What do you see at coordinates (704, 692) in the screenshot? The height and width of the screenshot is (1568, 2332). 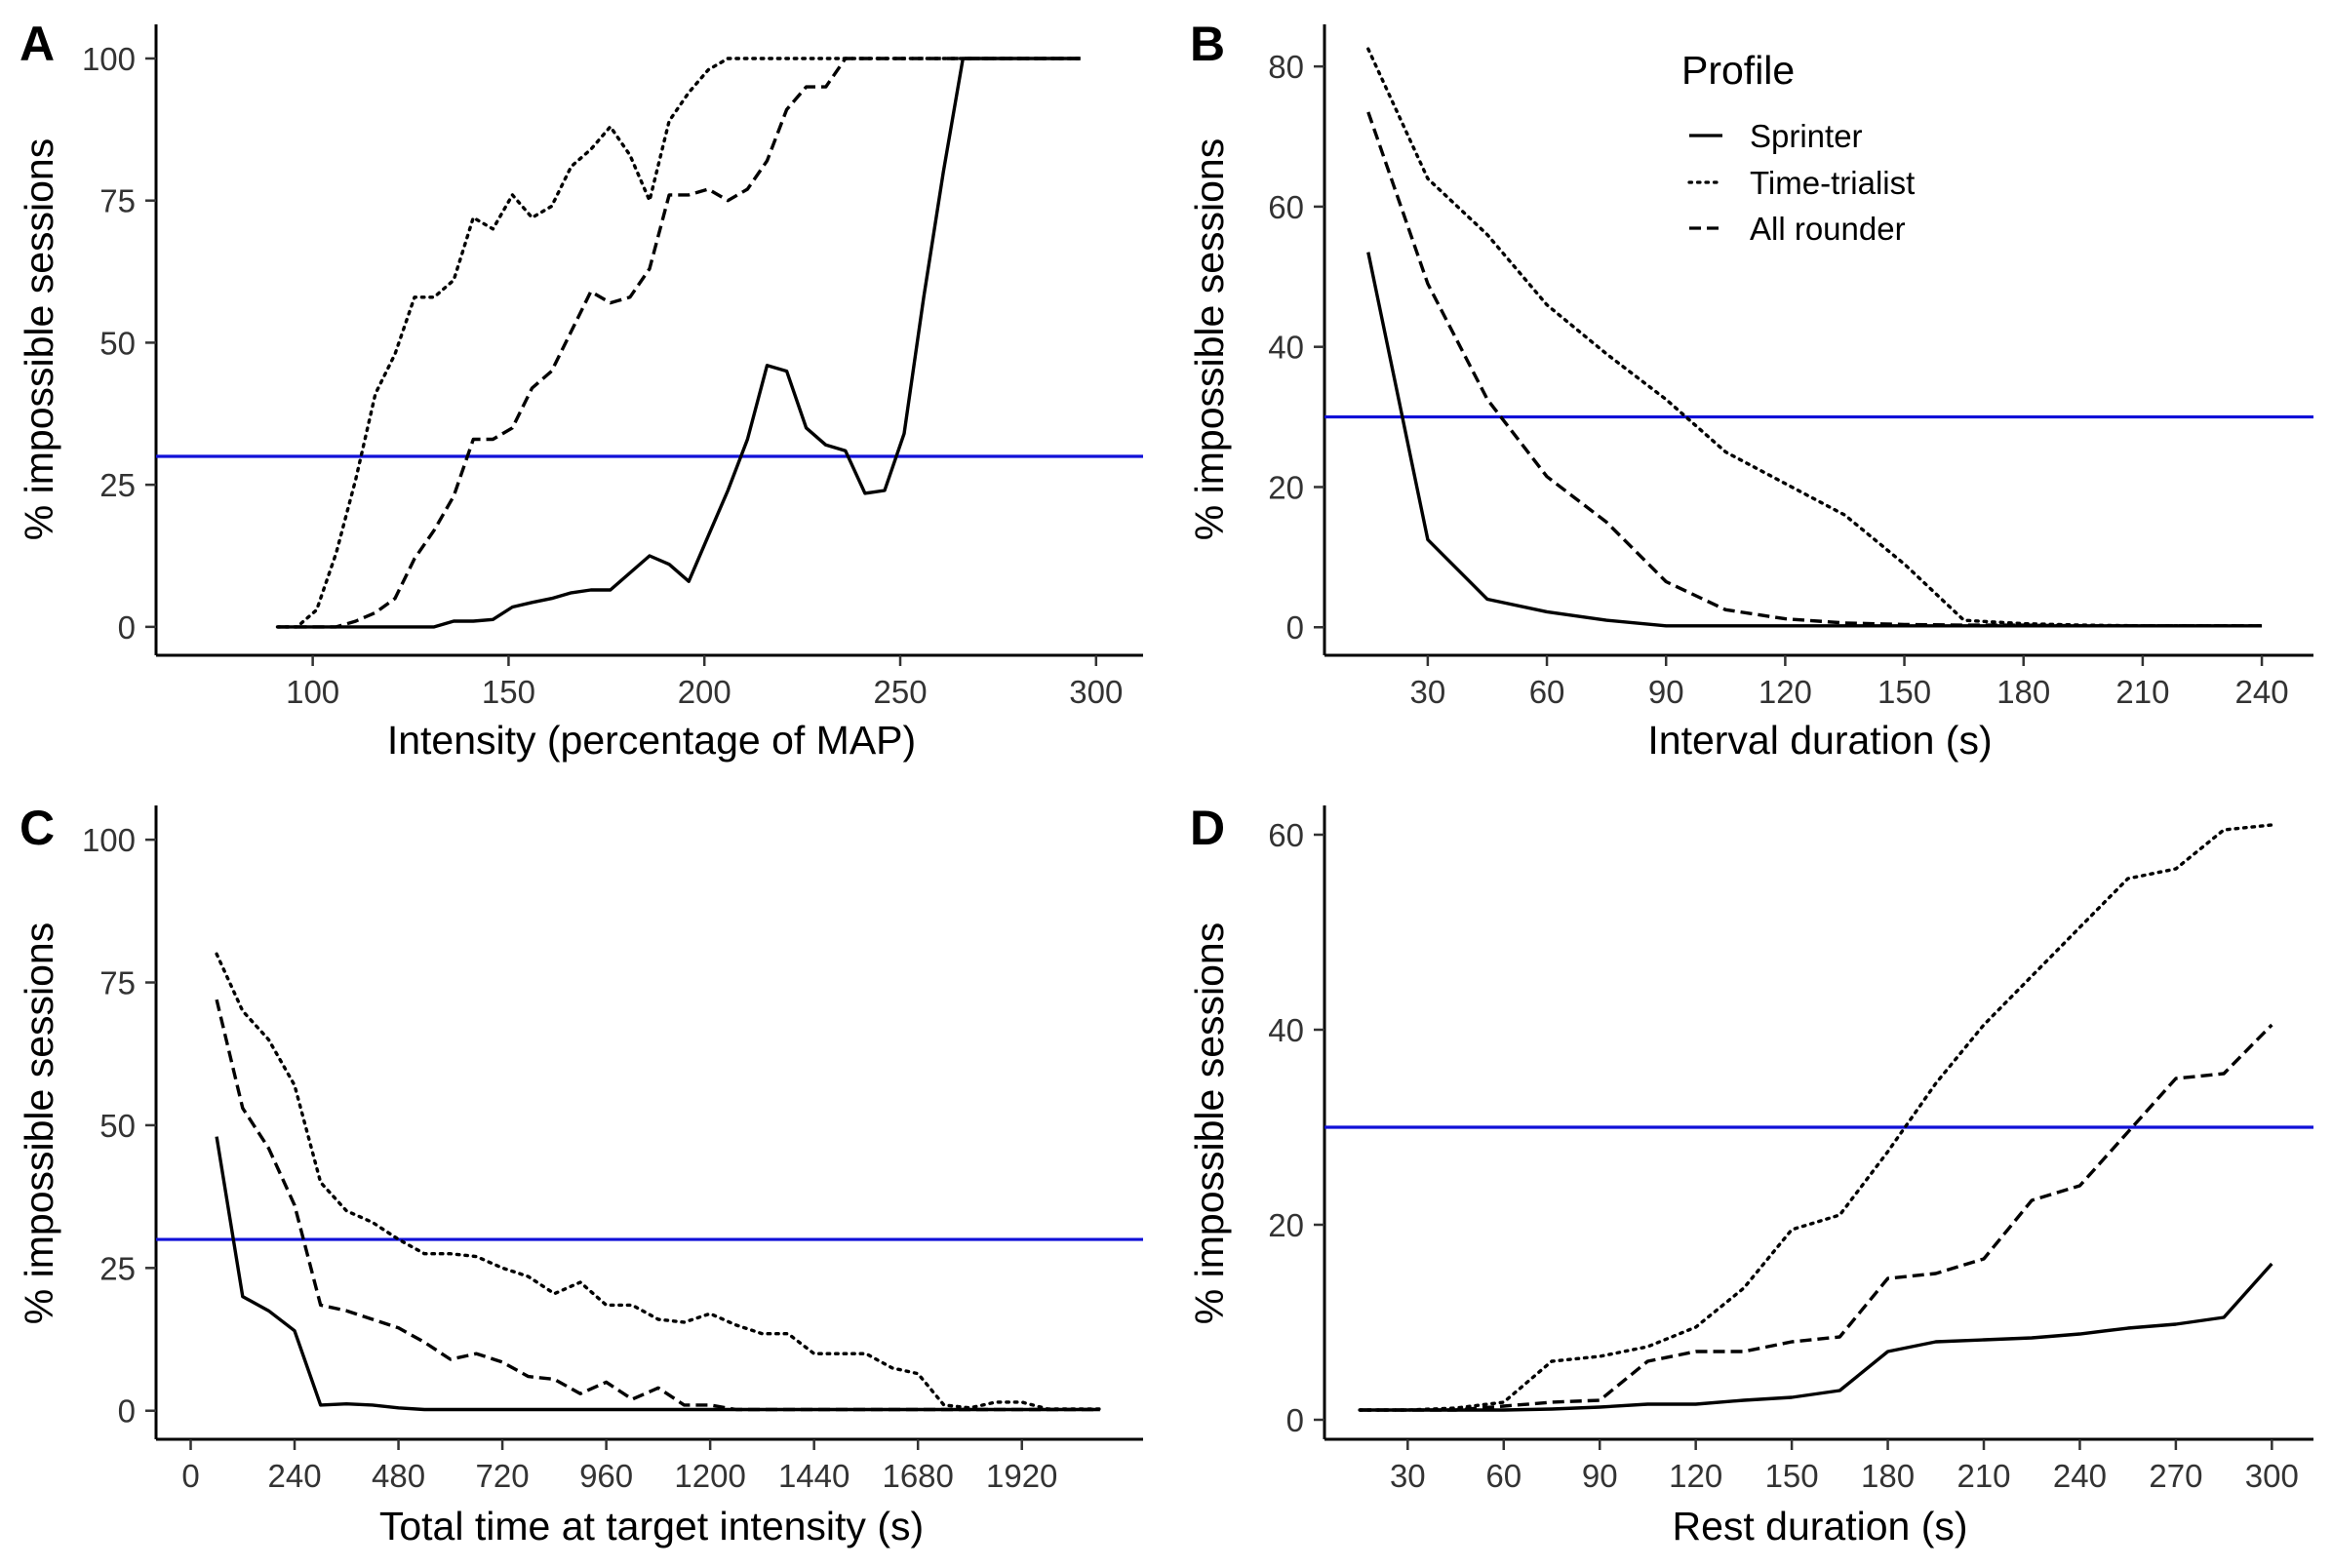 I see `panel-a-x-tick-label: 200` at bounding box center [704, 692].